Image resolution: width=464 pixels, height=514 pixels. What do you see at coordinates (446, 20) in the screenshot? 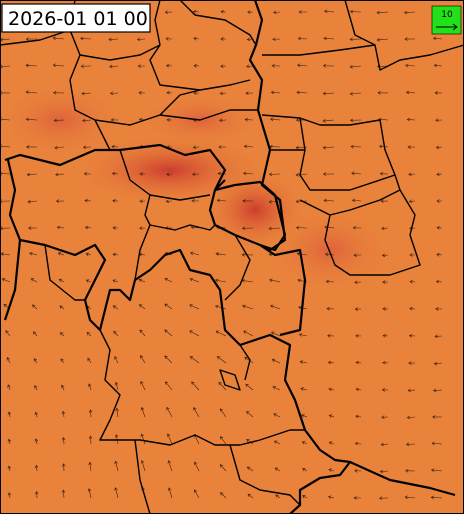
I see `legend-box` at bounding box center [446, 20].